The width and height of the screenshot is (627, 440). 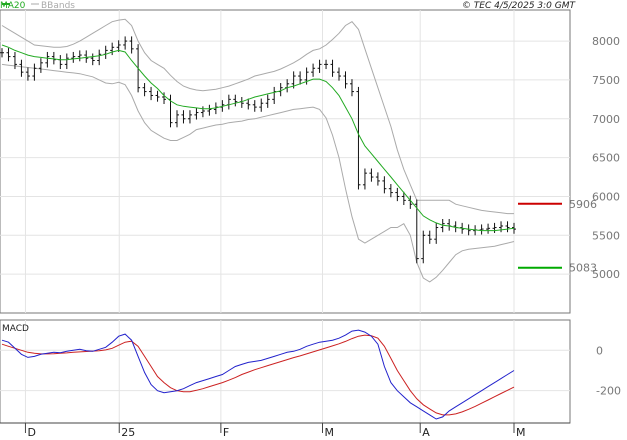 I want to click on support-resistance-levels: 5906 5083, so click(x=557, y=236).